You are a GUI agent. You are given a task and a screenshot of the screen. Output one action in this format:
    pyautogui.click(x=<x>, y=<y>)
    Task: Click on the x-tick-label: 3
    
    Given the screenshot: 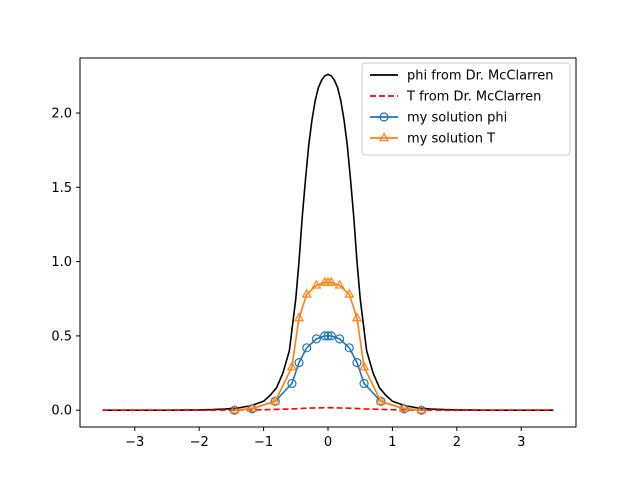 What is the action you would take?
    pyautogui.click(x=521, y=442)
    